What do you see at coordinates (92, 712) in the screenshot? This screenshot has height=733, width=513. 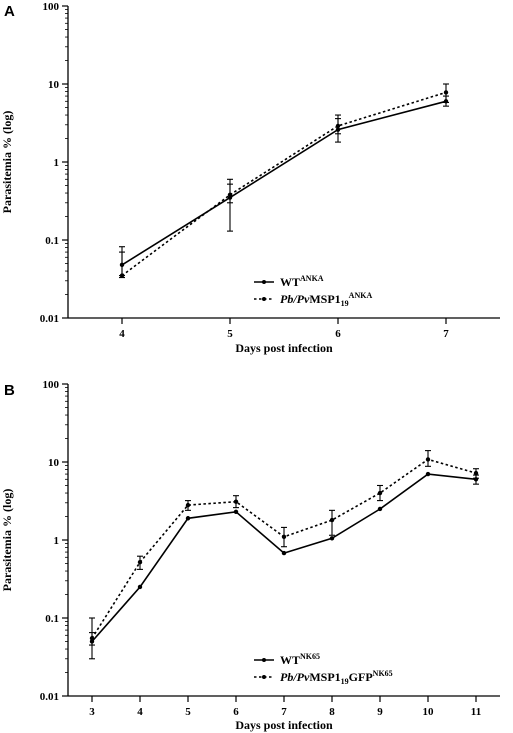 I see `x-tick-label: 3` at bounding box center [92, 712].